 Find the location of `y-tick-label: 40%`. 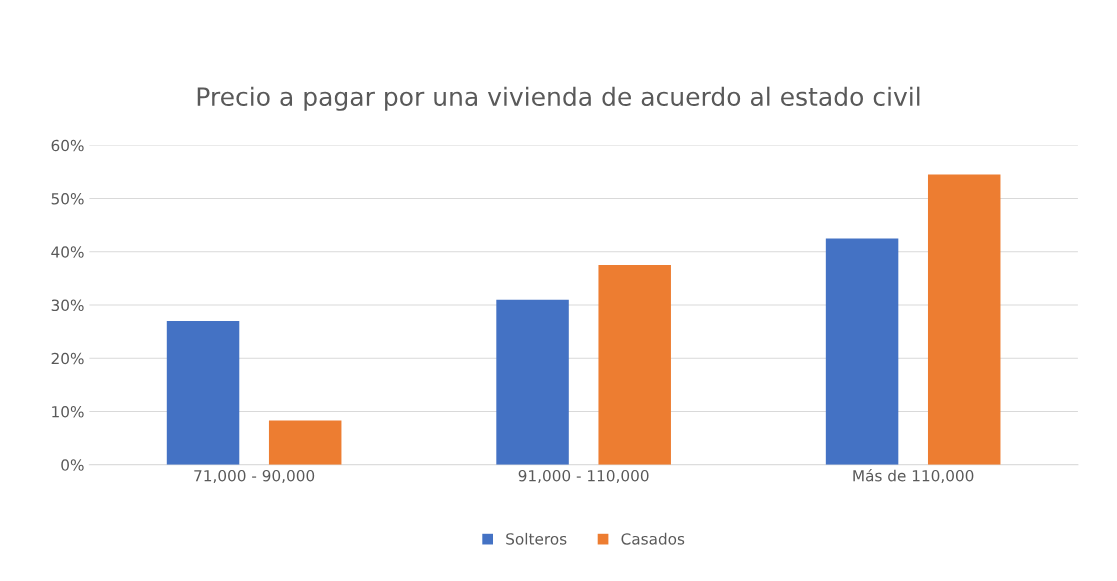

y-tick-label: 40% is located at coordinates (67, 252).